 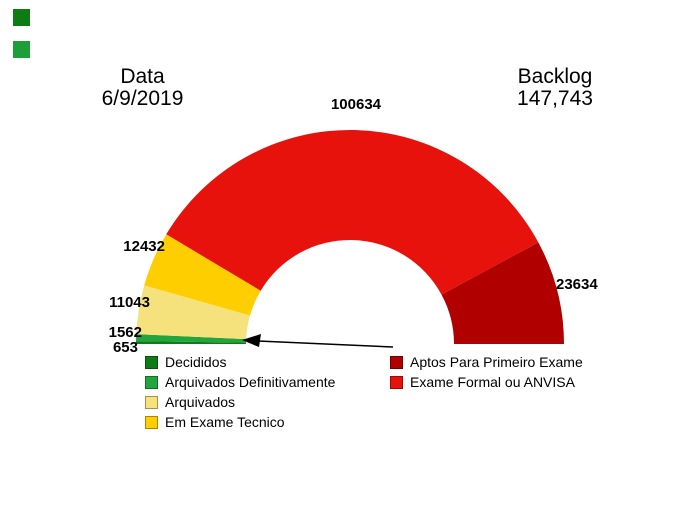 I want to click on value-label-arquivados: 11043, so click(x=129, y=302).